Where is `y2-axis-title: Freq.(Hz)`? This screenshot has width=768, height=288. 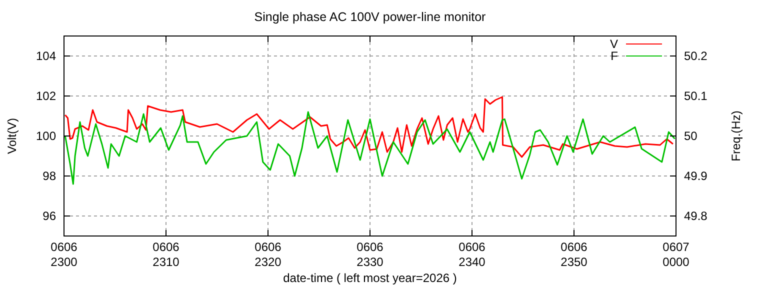
y2-axis-title: Freq.(Hz) is located at coordinates (736, 136).